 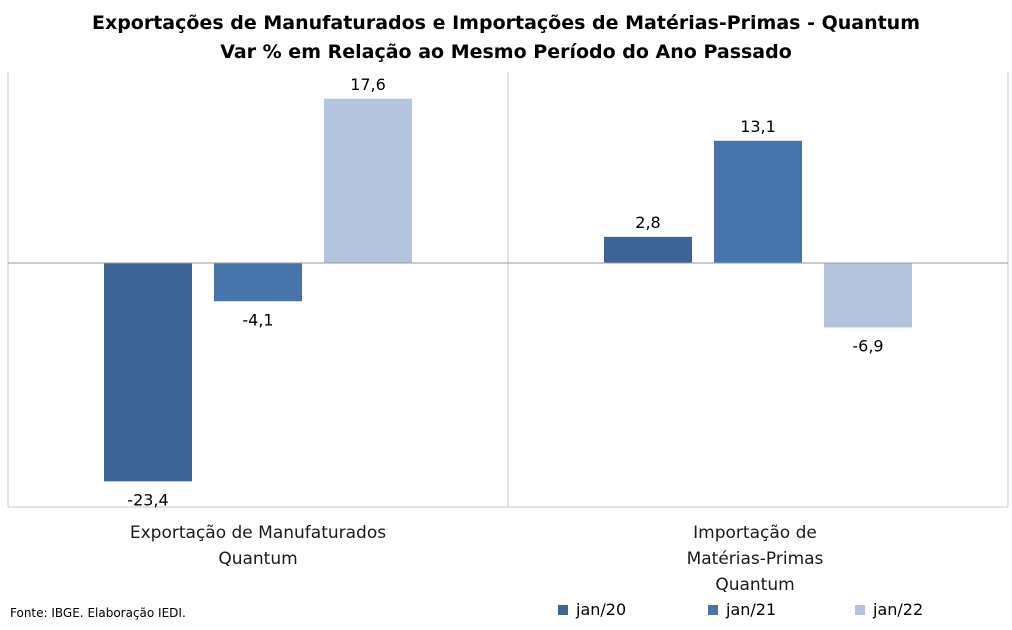 What do you see at coordinates (147, 499) in the screenshot?
I see `data-label: -23,4` at bounding box center [147, 499].